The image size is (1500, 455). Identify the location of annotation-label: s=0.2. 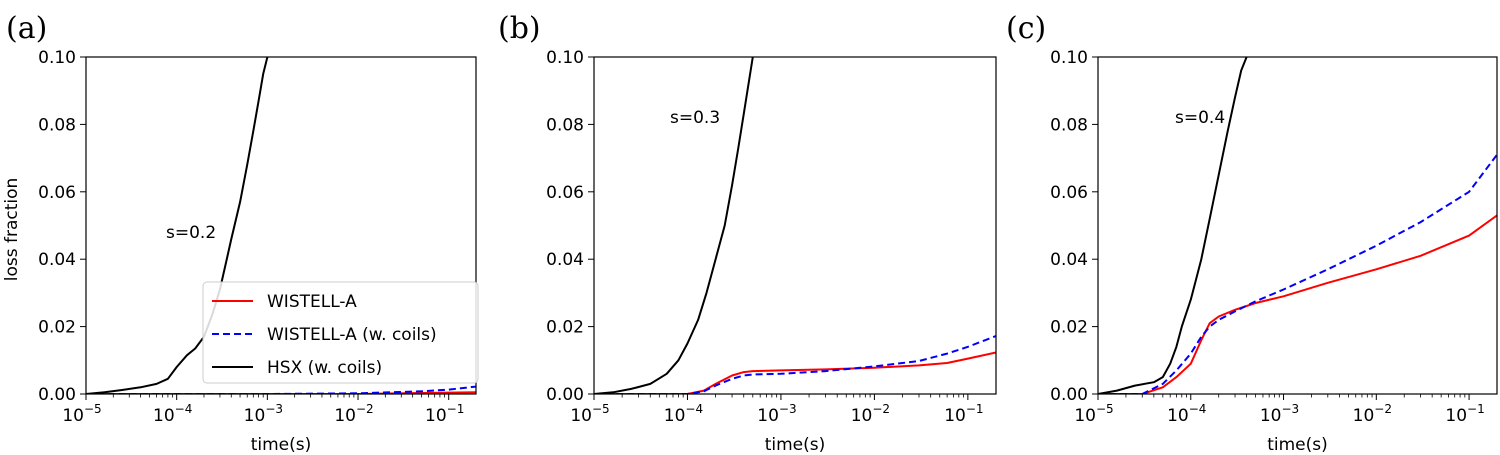
(191, 233).